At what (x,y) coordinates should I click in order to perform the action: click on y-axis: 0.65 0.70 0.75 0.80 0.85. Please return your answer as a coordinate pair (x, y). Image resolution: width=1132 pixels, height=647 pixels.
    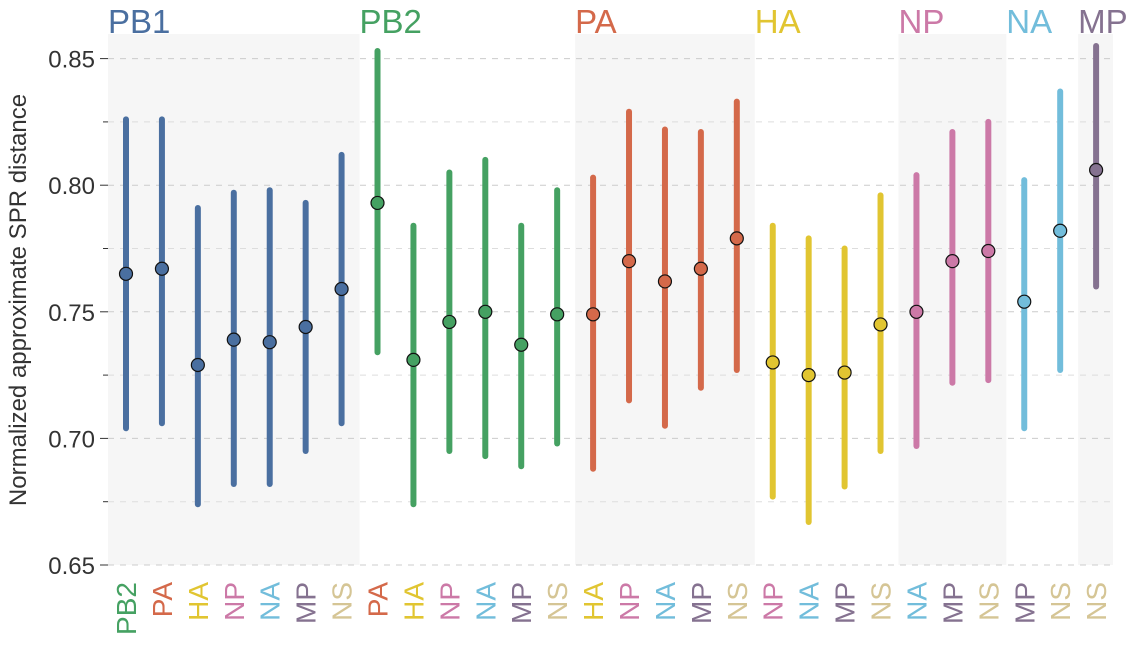
    Looking at the image, I should click on (78, 313).